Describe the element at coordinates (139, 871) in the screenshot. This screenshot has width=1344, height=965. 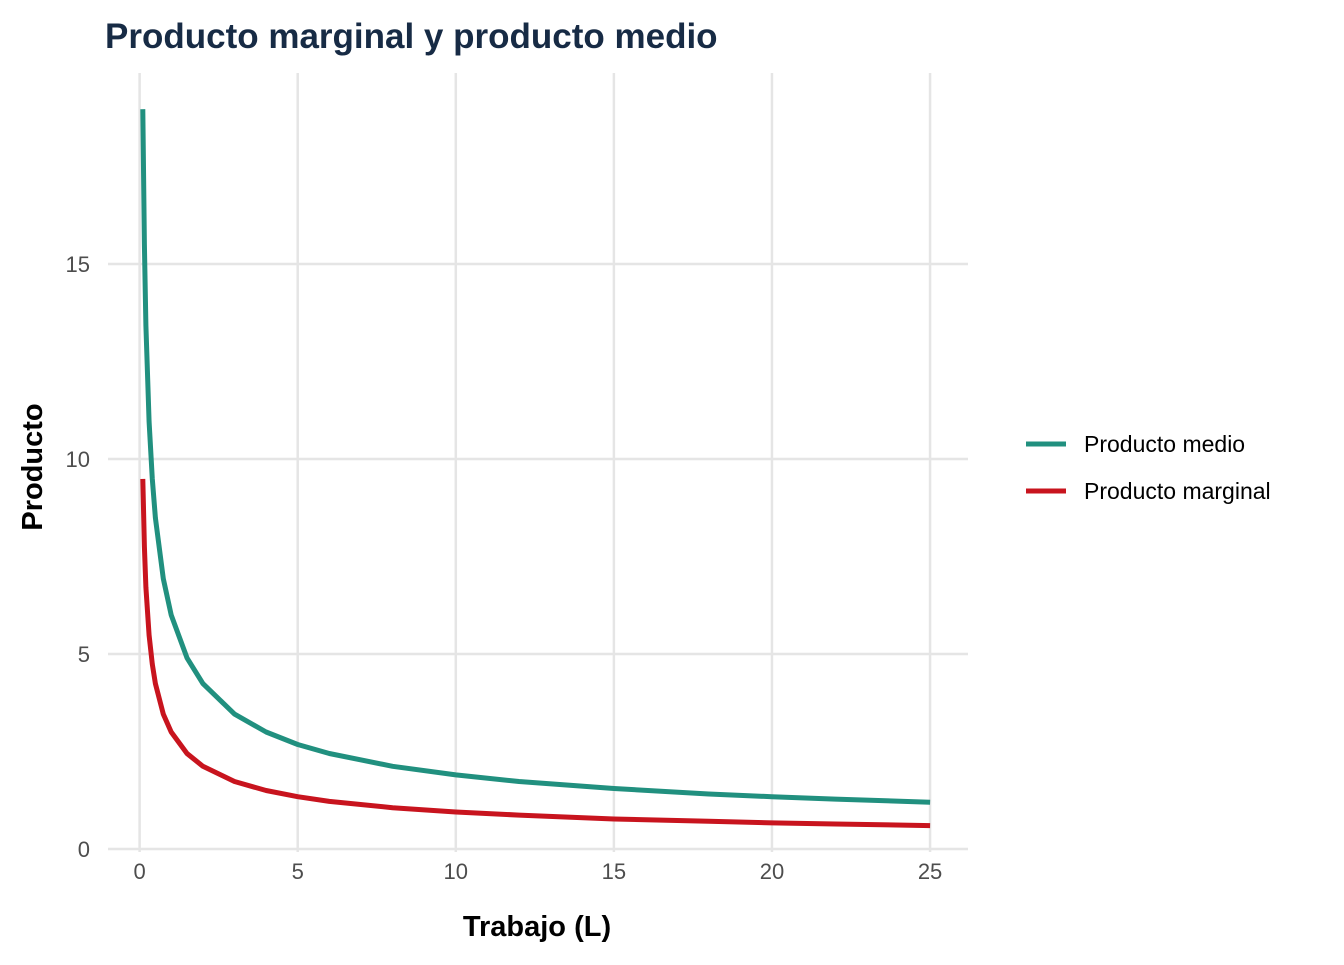
I see `x-tick-label: 0` at that location.